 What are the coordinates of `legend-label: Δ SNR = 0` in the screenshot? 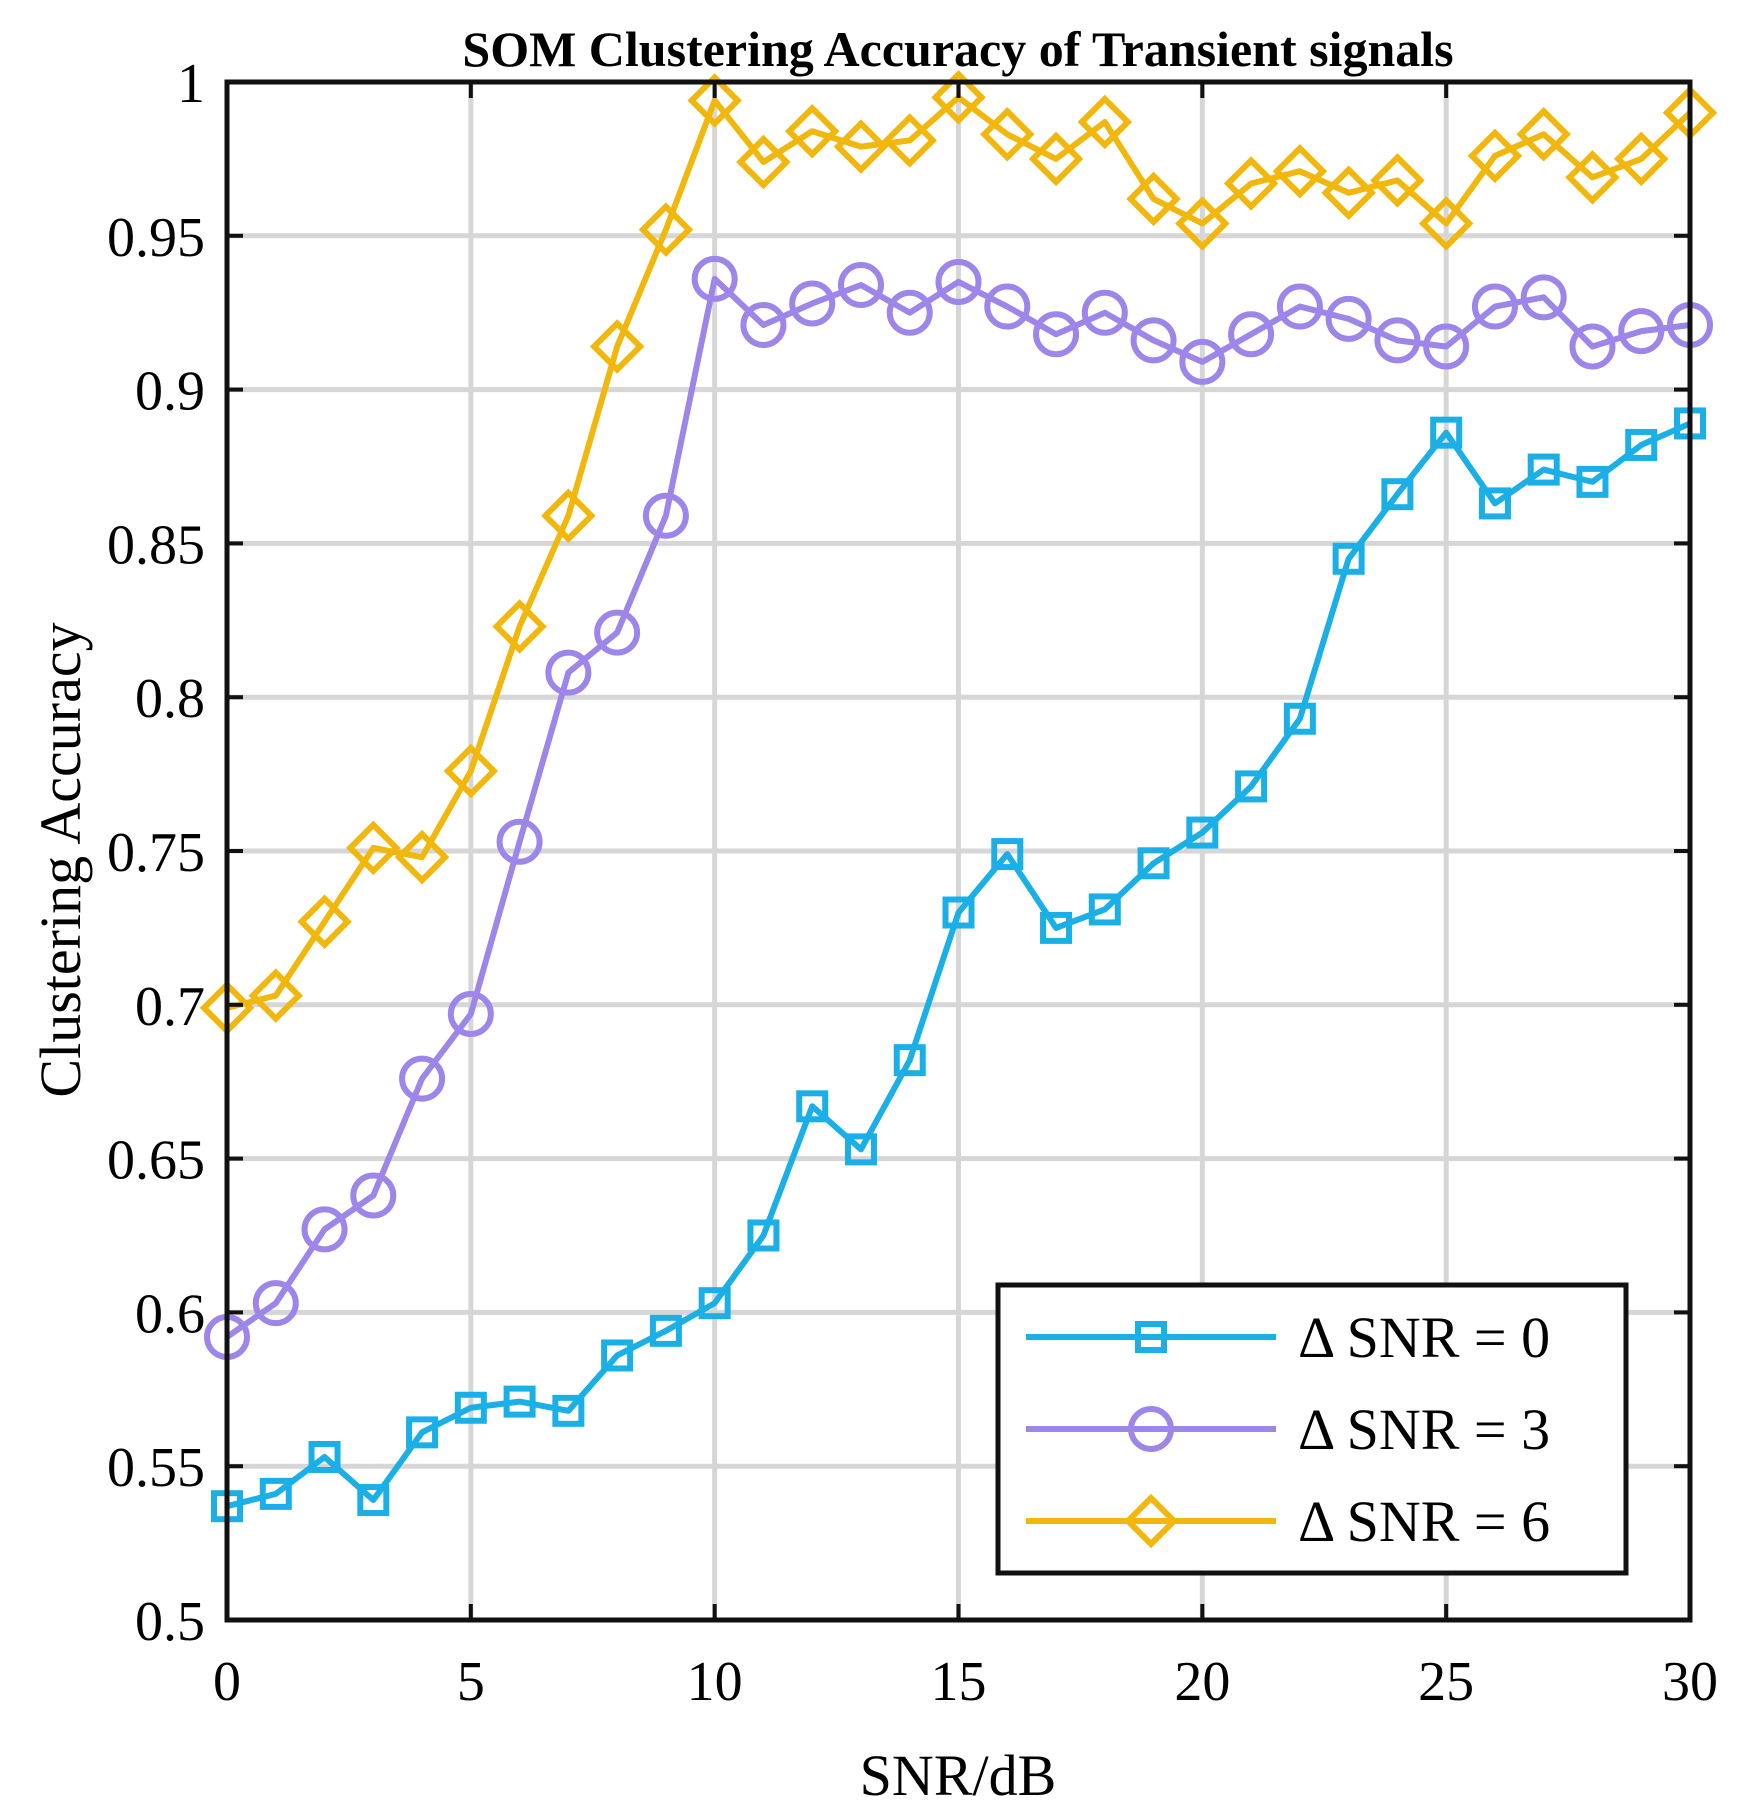 It's located at (1424, 1337).